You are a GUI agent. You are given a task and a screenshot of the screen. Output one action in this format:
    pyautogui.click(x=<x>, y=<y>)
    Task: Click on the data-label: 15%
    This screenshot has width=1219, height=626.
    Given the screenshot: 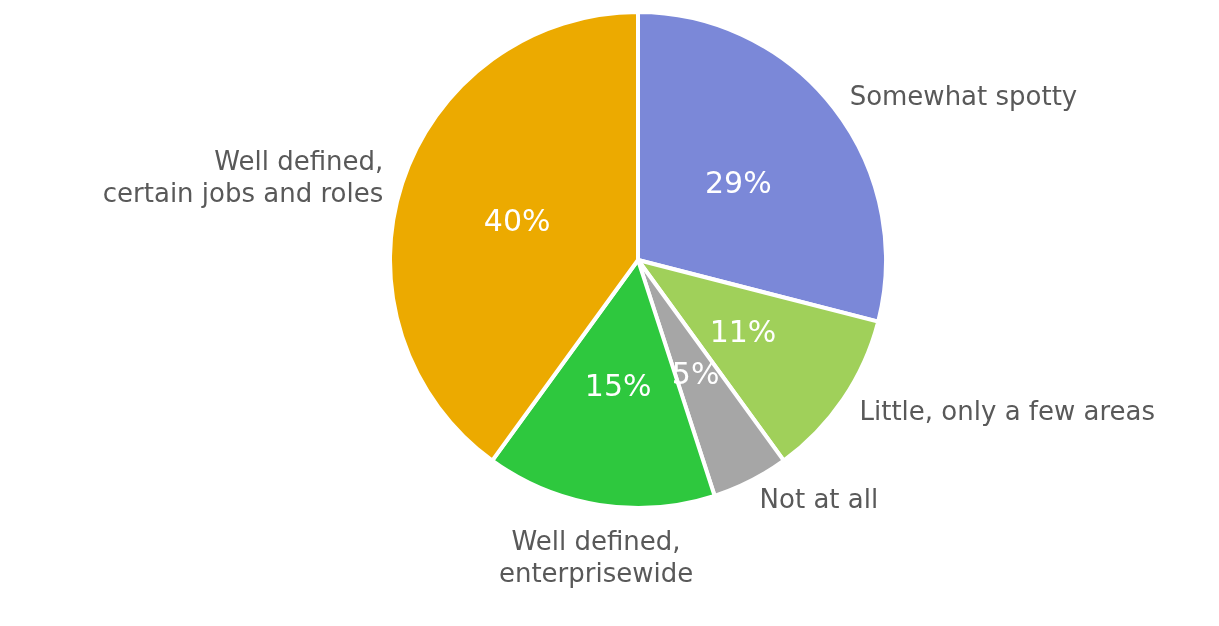 What is the action you would take?
    pyautogui.click(x=618, y=385)
    